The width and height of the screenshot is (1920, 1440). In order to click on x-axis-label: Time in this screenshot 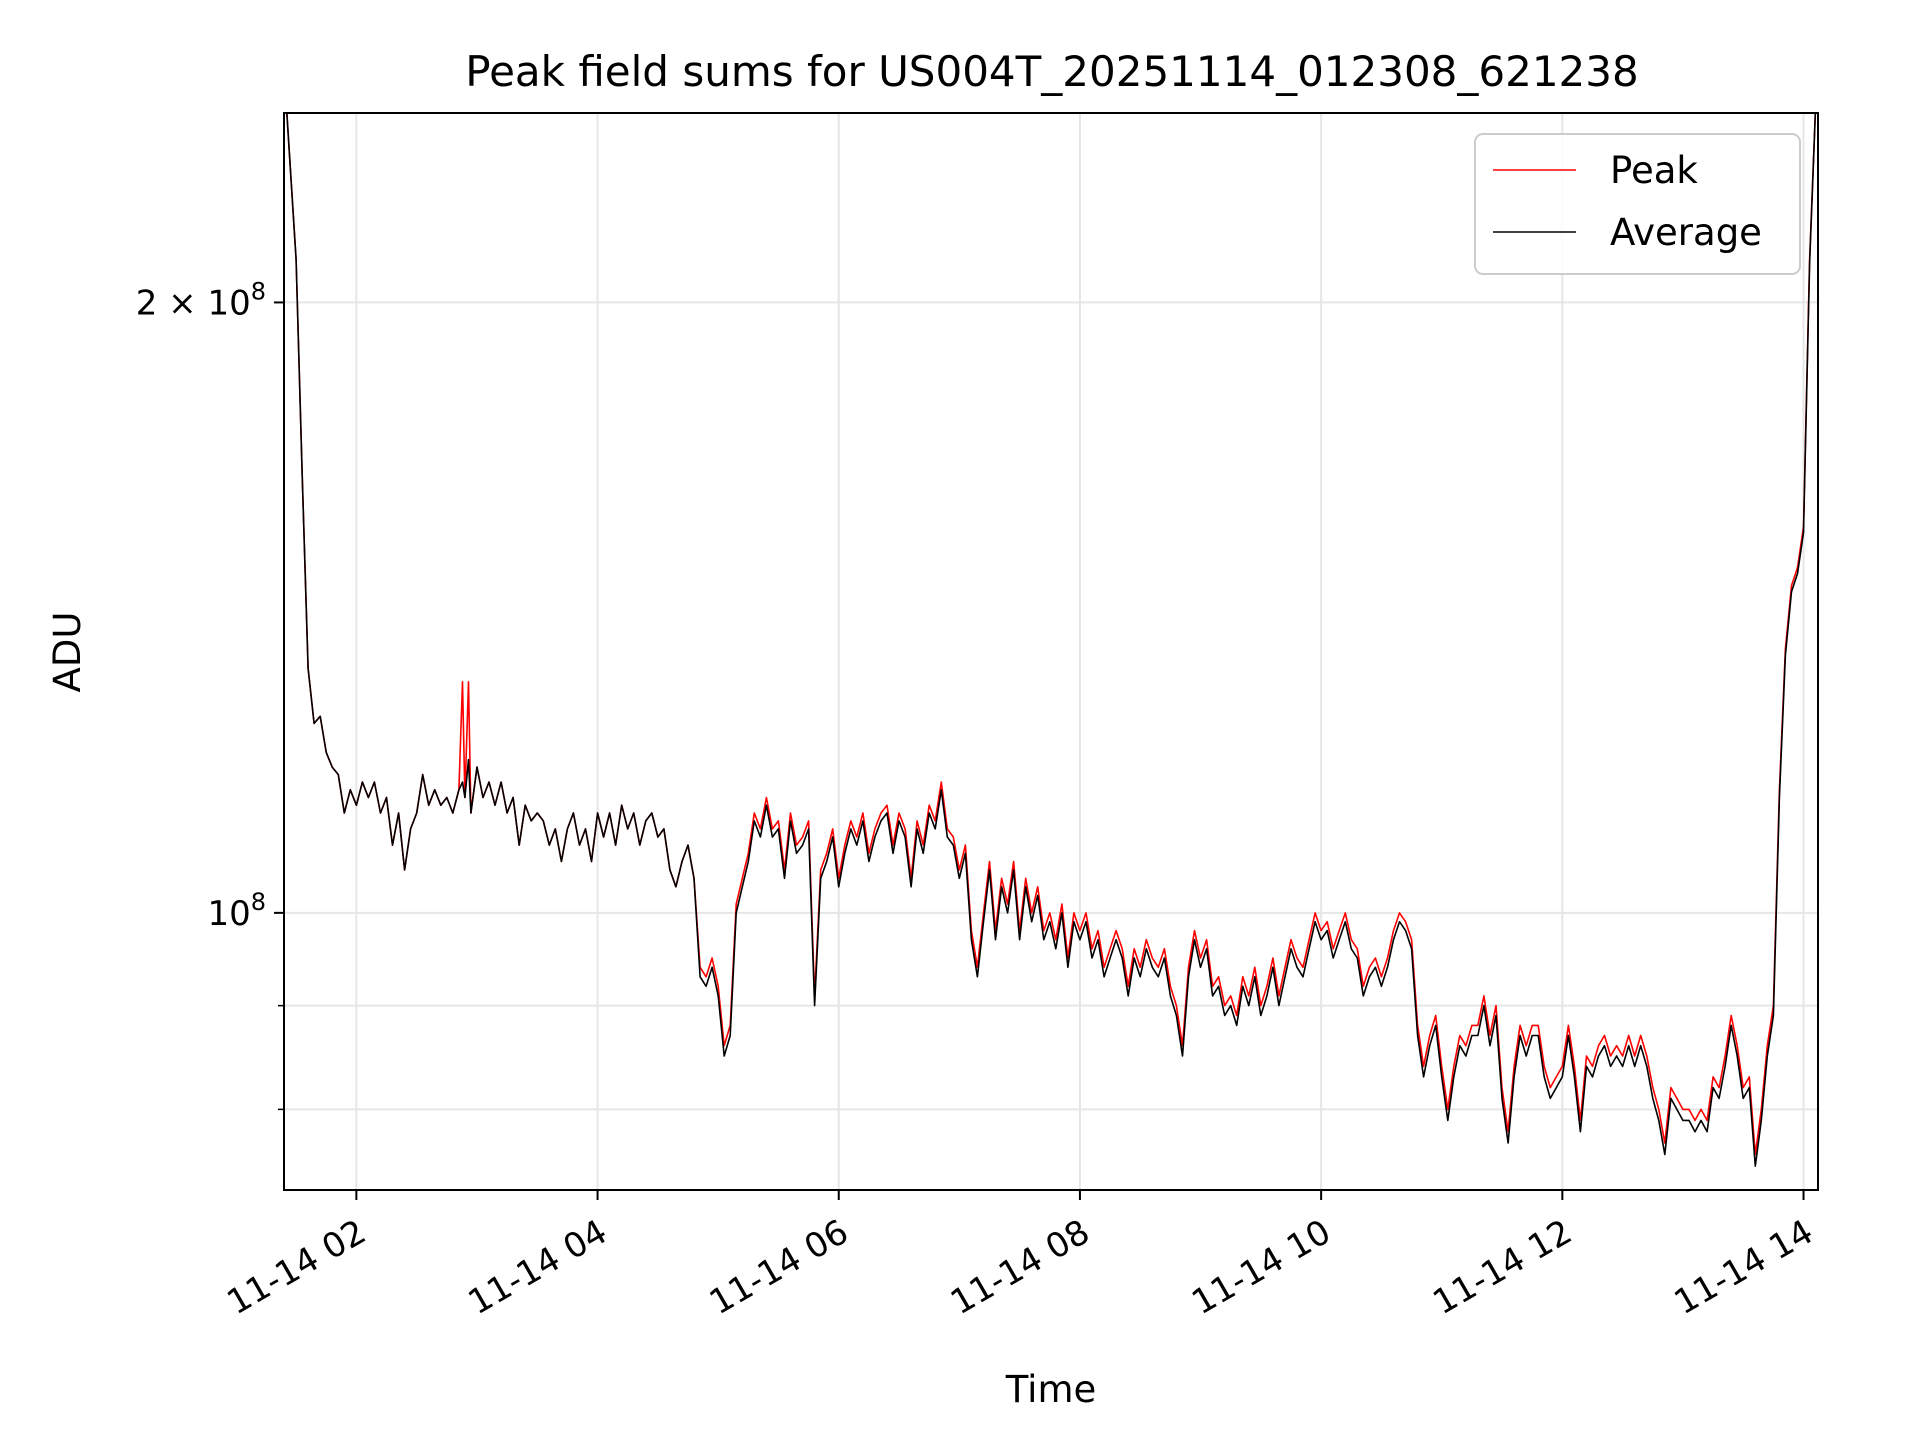, I will do `click(1051, 1389)`.